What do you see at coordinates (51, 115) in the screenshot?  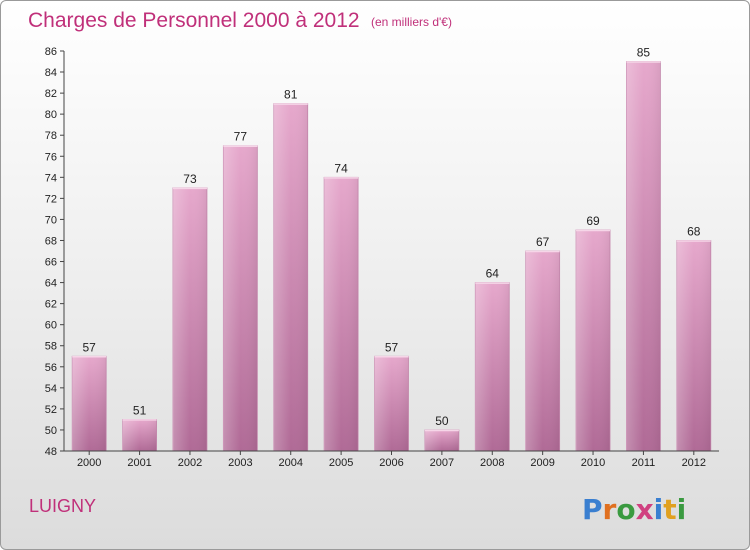 I see `y-tick-label: 80` at bounding box center [51, 115].